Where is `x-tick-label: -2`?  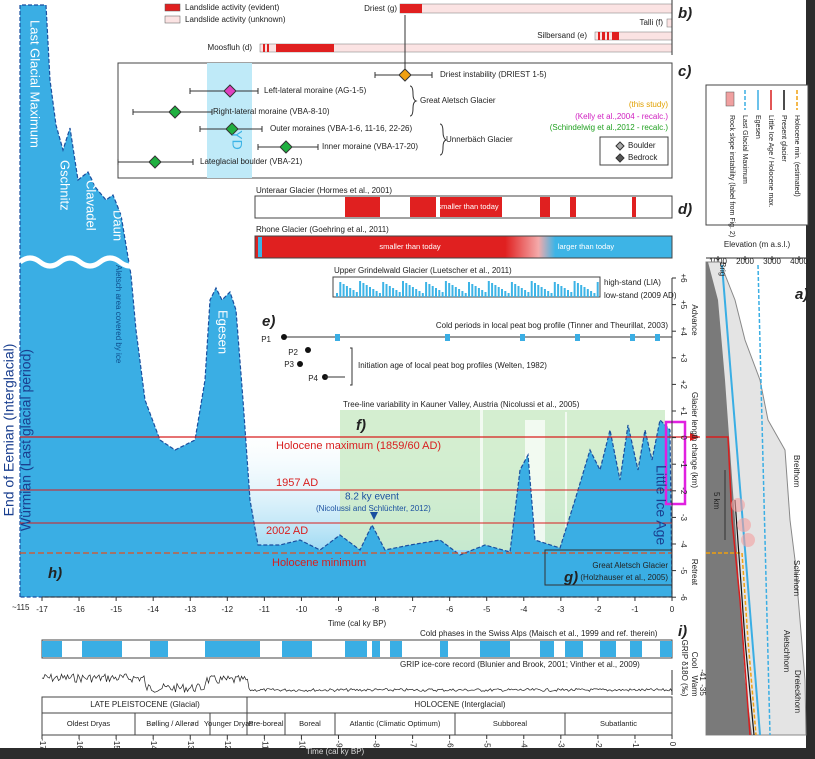
x-tick-label: -2 is located at coordinates (598, 744).